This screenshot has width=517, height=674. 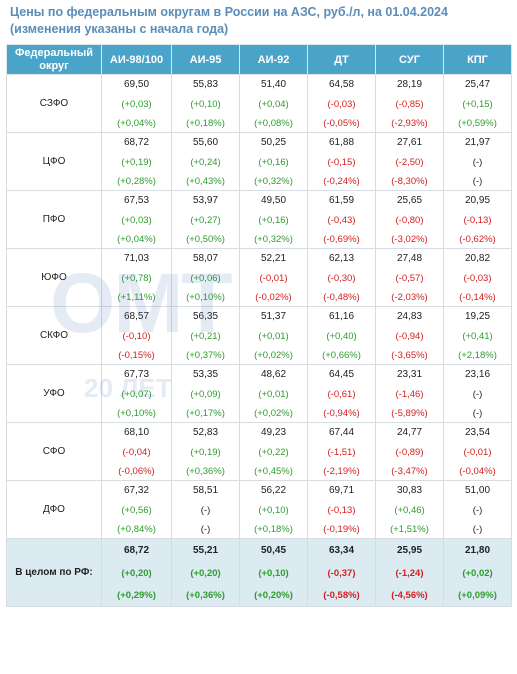 I want to click on header-sug: СУГ, so click(x=409, y=59).